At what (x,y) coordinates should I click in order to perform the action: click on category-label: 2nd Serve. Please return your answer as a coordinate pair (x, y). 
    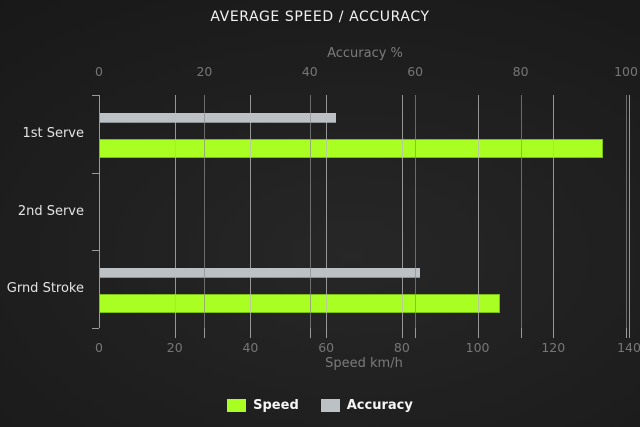
    Looking at the image, I should click on (50, 211).